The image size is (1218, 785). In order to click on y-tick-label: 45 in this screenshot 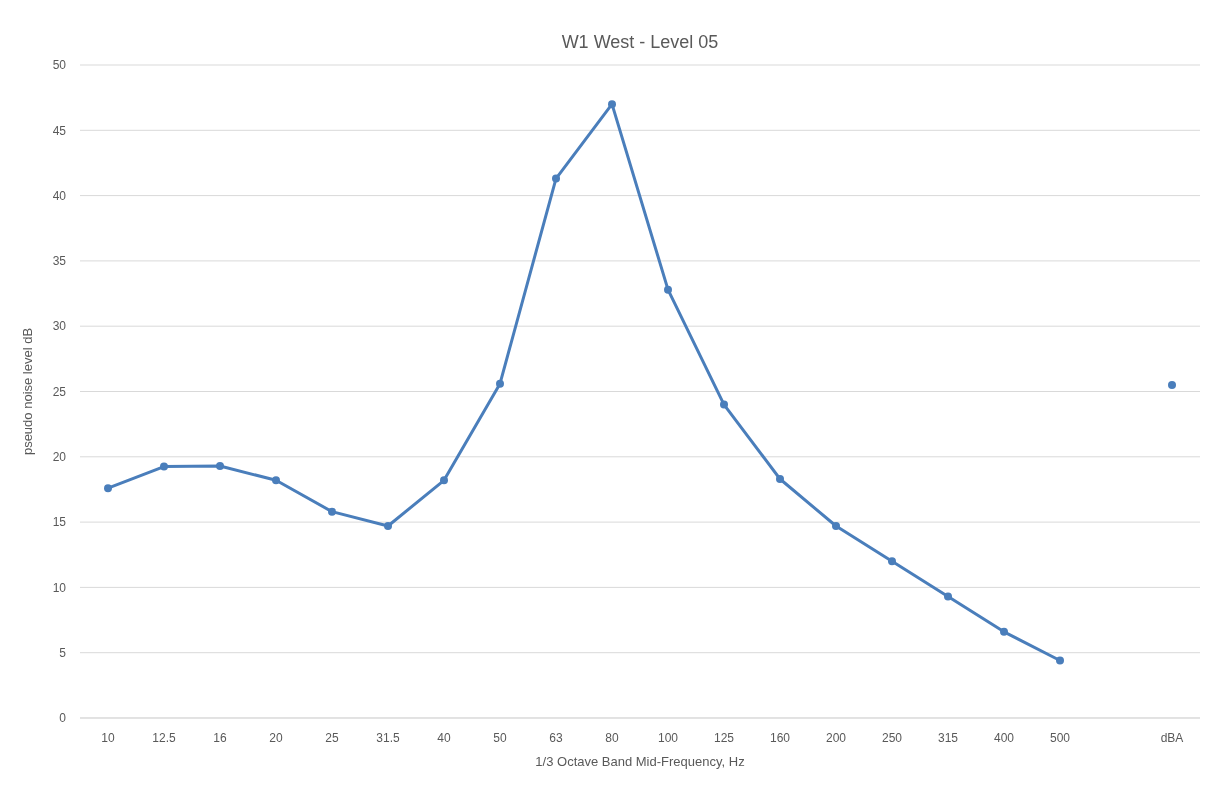, I will do `click(59, 130)`.